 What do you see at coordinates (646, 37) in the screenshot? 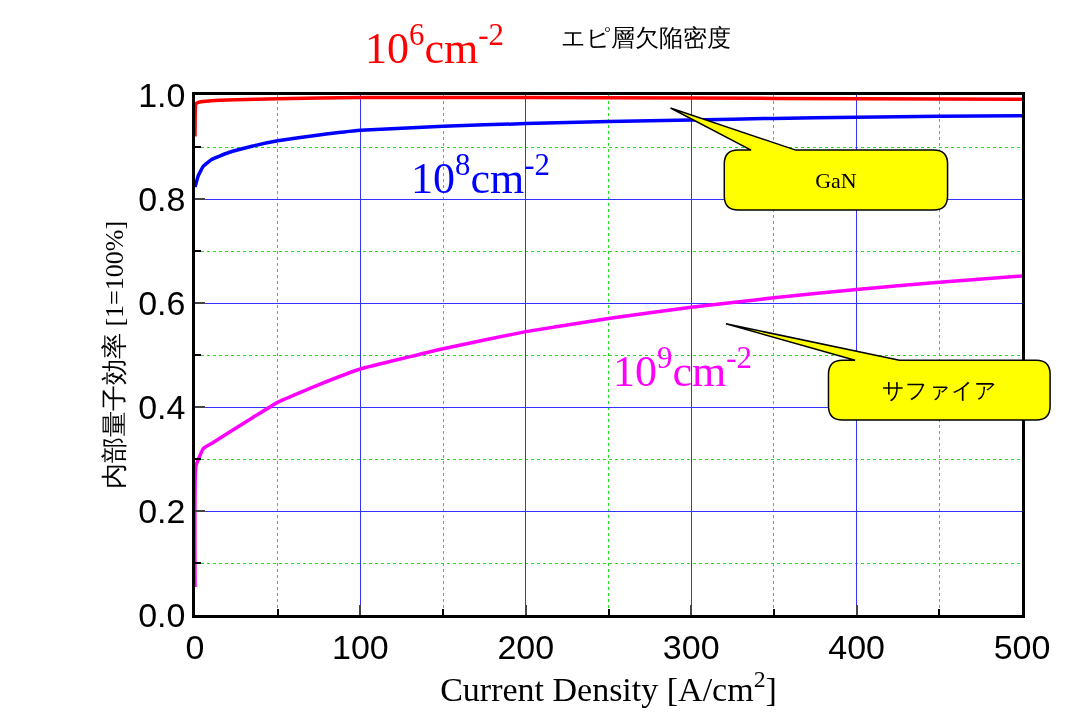
I see `chart-title: エピ層欠陥密度` at bounding box center [646, 37].